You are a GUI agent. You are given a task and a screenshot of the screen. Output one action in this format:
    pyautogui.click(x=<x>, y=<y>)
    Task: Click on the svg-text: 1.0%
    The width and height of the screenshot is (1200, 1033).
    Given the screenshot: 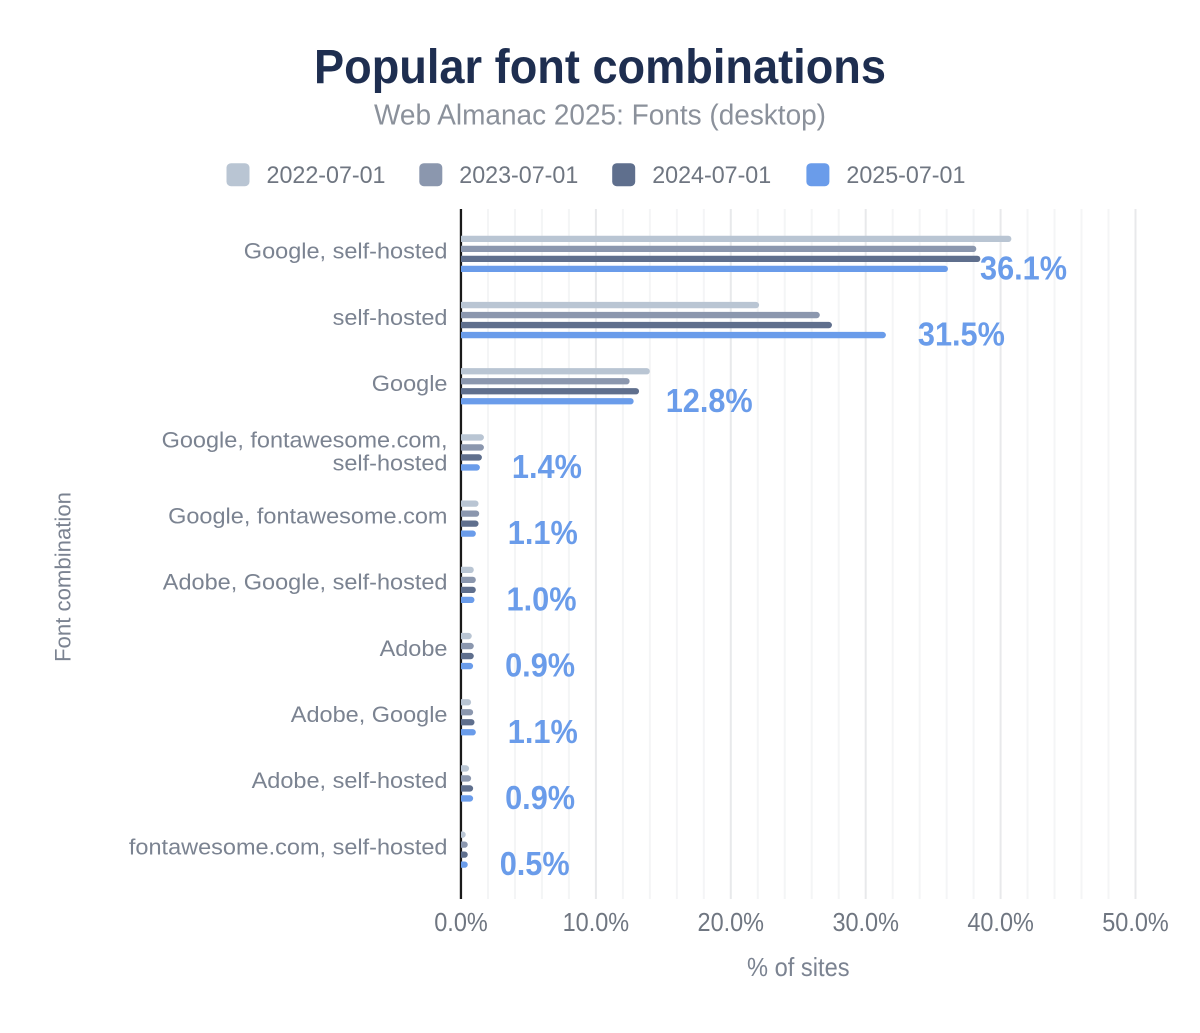 What is the action you would take?
    pyautogui.click(x=542, y=598)
    